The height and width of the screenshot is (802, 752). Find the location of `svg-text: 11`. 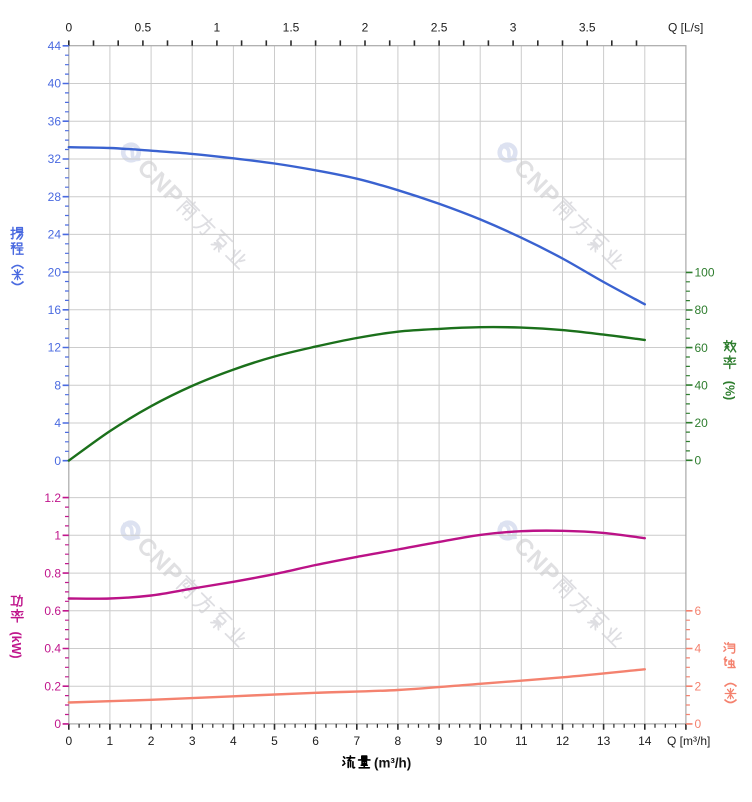

svg-text: 11 is located at coordinates (521, 741).